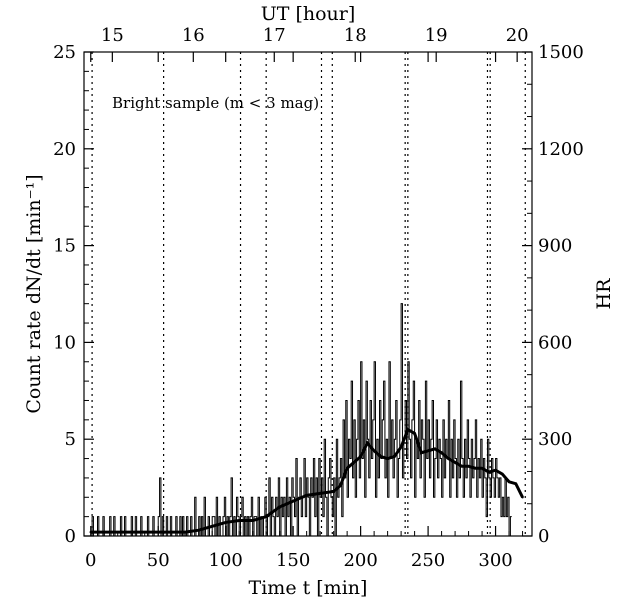 The height and width of the screenshot is (603, 637). Describe the element at coordinates (274, 35) in the screenshot. I see `ut-tick-label-2: 17` at that location.